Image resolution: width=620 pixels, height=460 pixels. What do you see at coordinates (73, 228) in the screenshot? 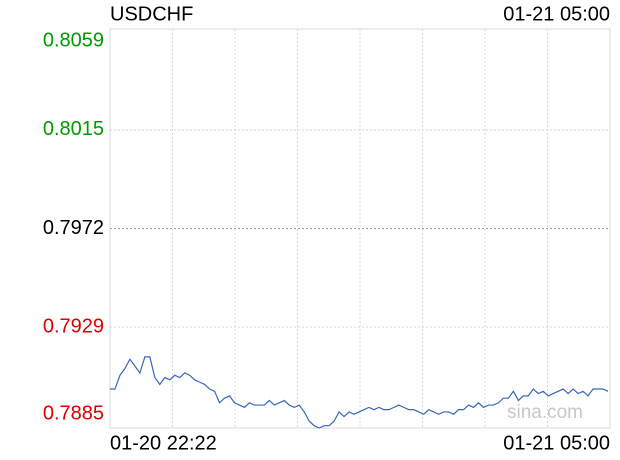
I see `y-tick-label: 0.7972` at bounding box center [73, 228].